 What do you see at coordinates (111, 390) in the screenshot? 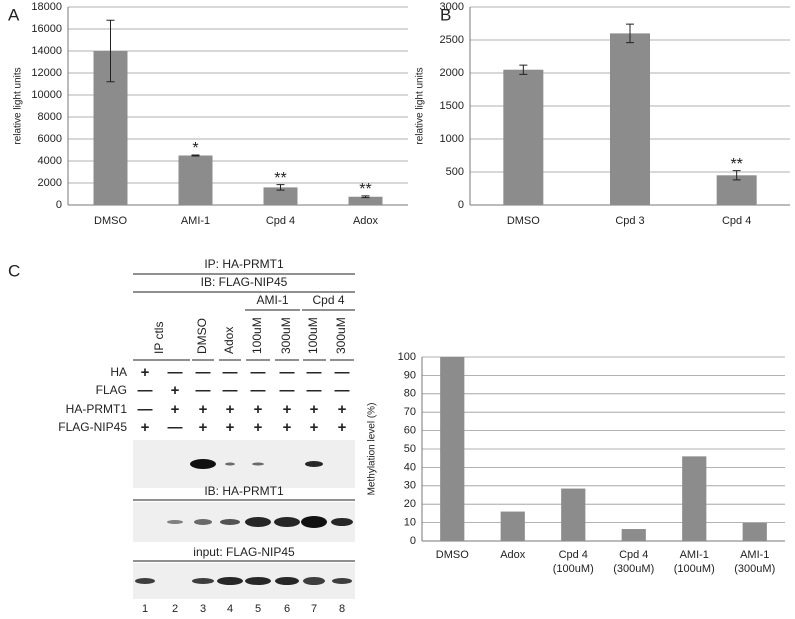
I see `row-label: FLAG` at bounding box center [111, 390].